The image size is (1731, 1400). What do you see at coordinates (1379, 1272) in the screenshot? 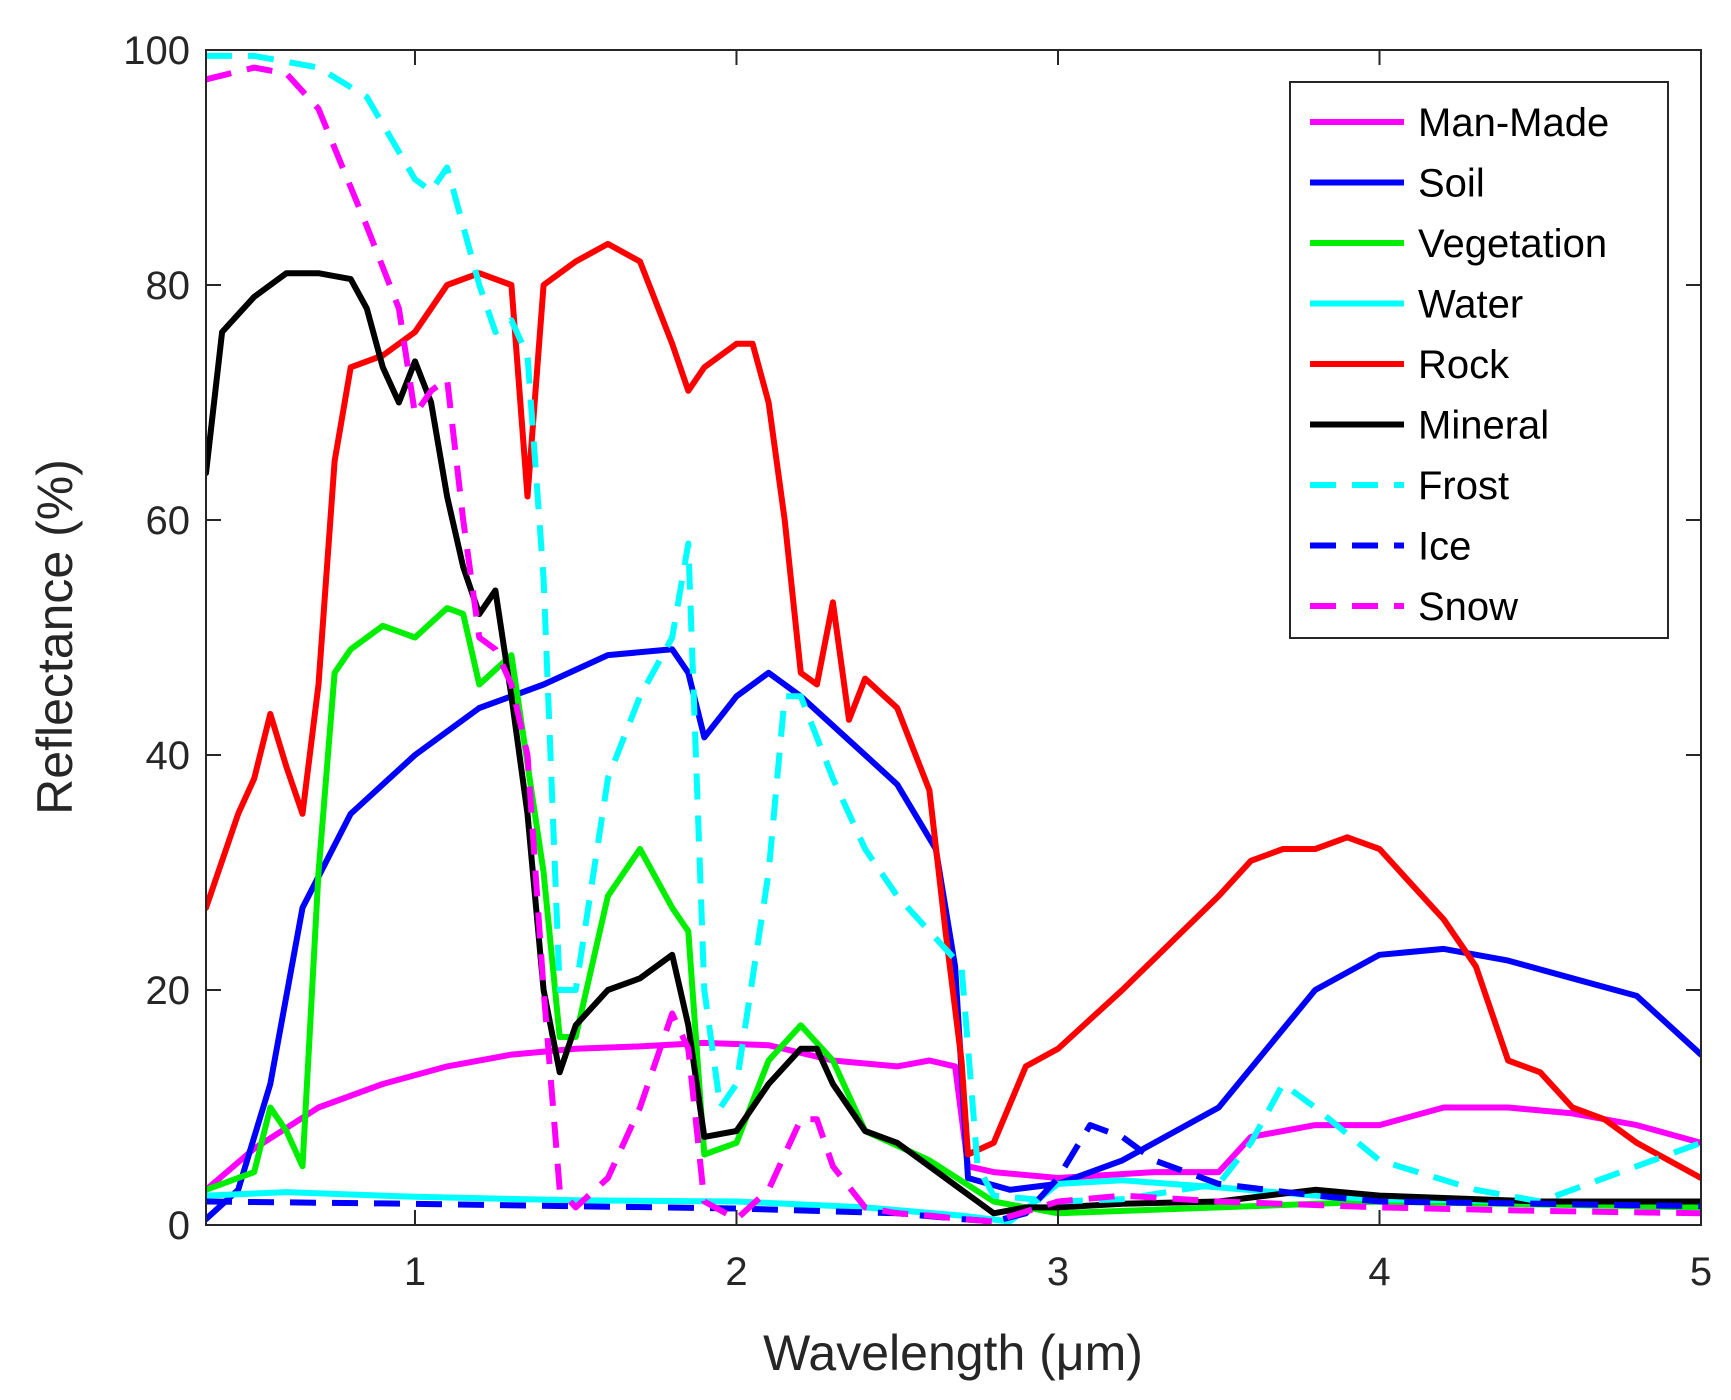
I see `x-tick-label: 4` at bounding box center [1379, 1272].